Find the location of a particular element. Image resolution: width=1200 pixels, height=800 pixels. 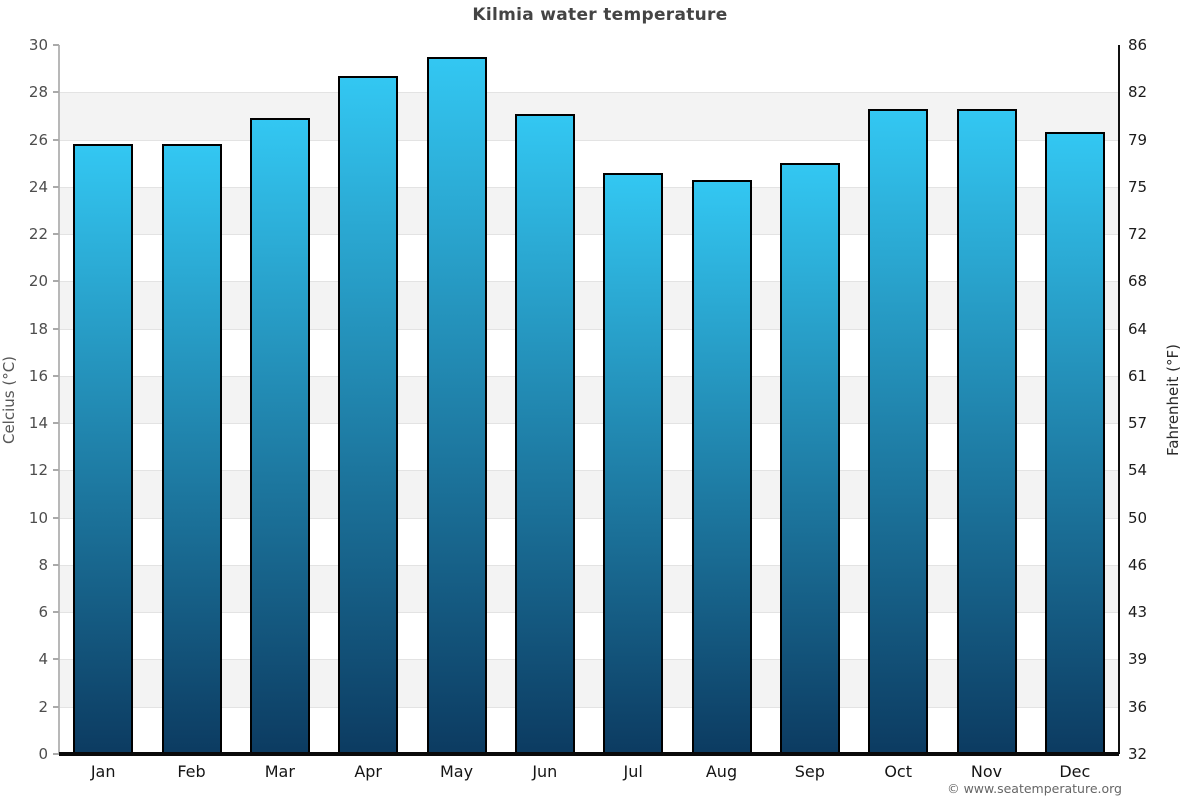

y-tick-label-celsius-8: 8 is located at coordinates (43, 564).